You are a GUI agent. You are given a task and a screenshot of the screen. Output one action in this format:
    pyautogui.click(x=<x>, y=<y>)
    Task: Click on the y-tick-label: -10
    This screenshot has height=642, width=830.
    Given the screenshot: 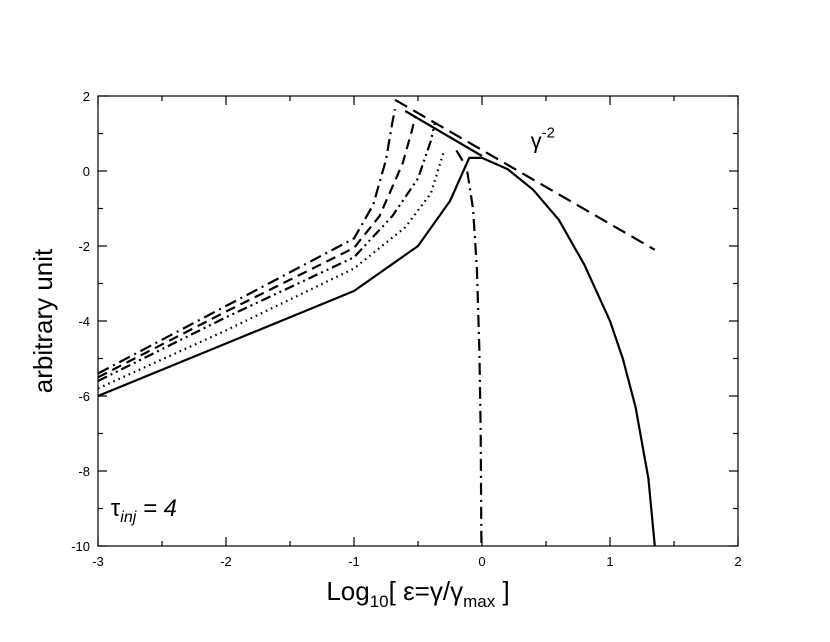 What is the action you would take?
    pyautogui.click(x=80, y=546)
    